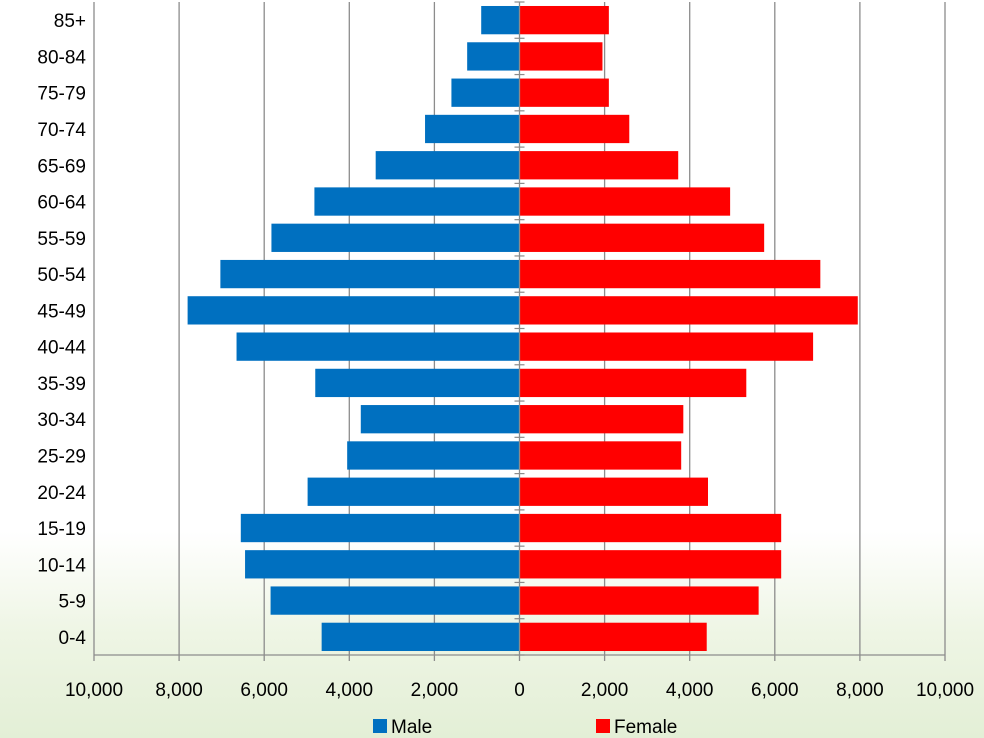 This screenshot has height=738, width=984. What do you see at coordinates (564, 20) in the screenshot?
I see `bar-female-85+` at bounding box center [564, 20].